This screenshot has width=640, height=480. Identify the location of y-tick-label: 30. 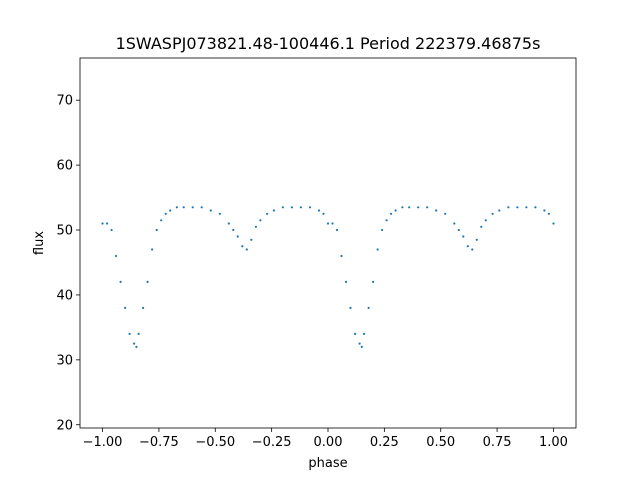
(64, 360).